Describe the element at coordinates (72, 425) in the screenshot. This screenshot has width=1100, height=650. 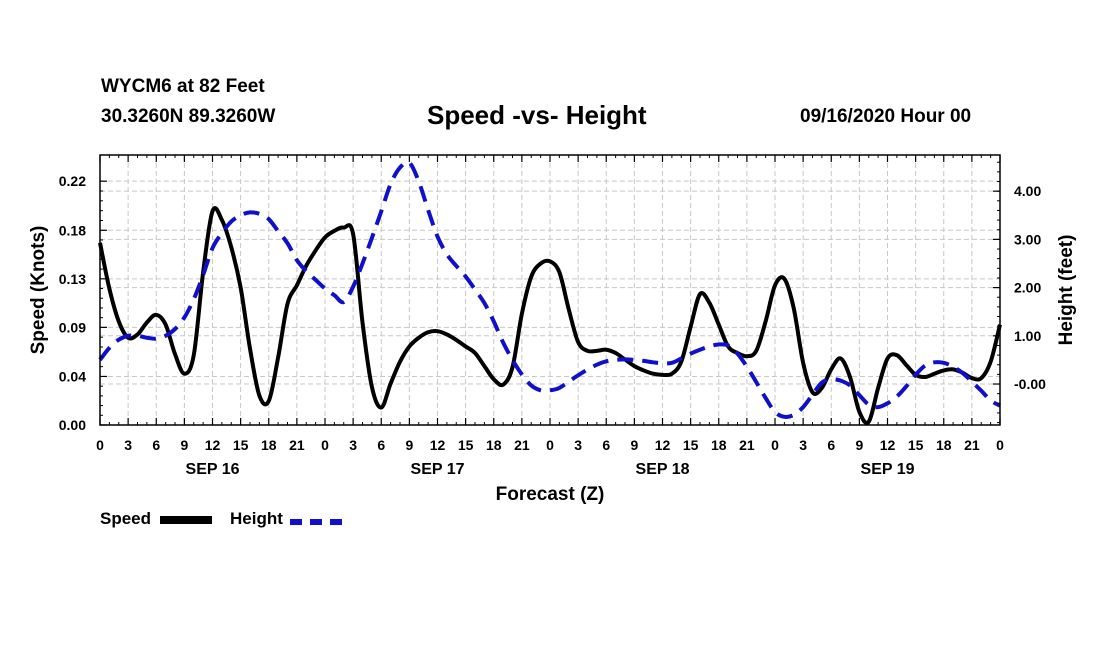
I see `y-tick-label: 0.00` at that location.